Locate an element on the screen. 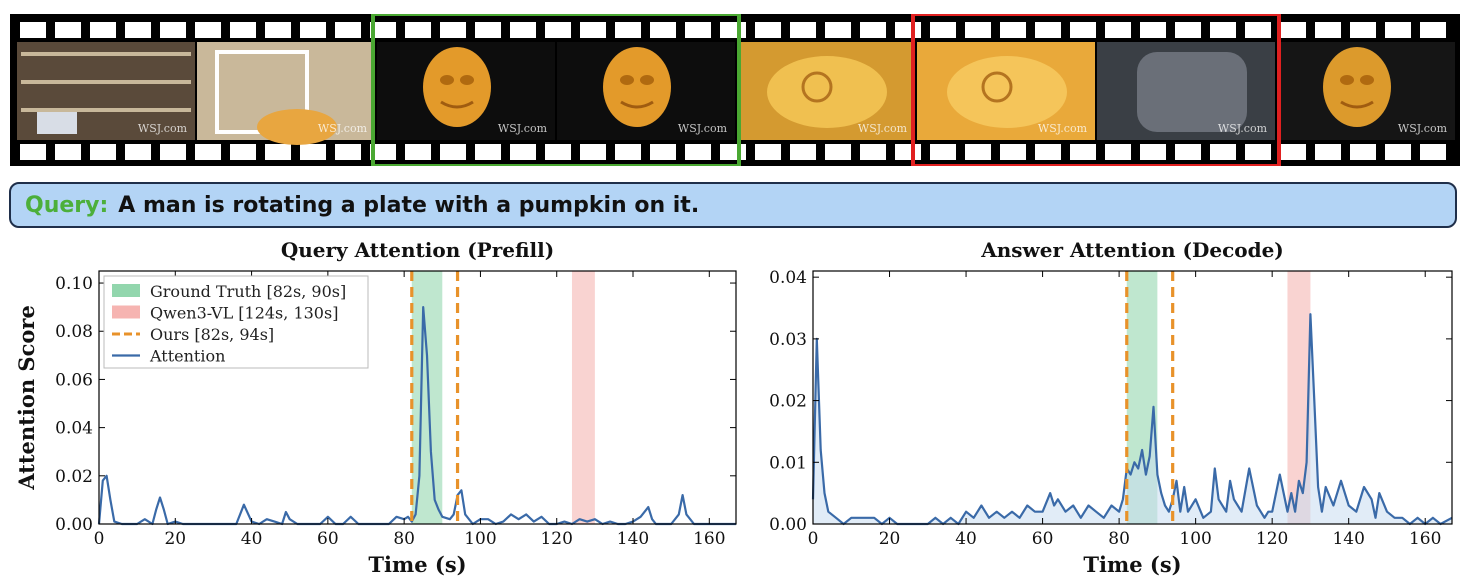  x-axis-label: Time (s) is located at coordinates (1132, 564).